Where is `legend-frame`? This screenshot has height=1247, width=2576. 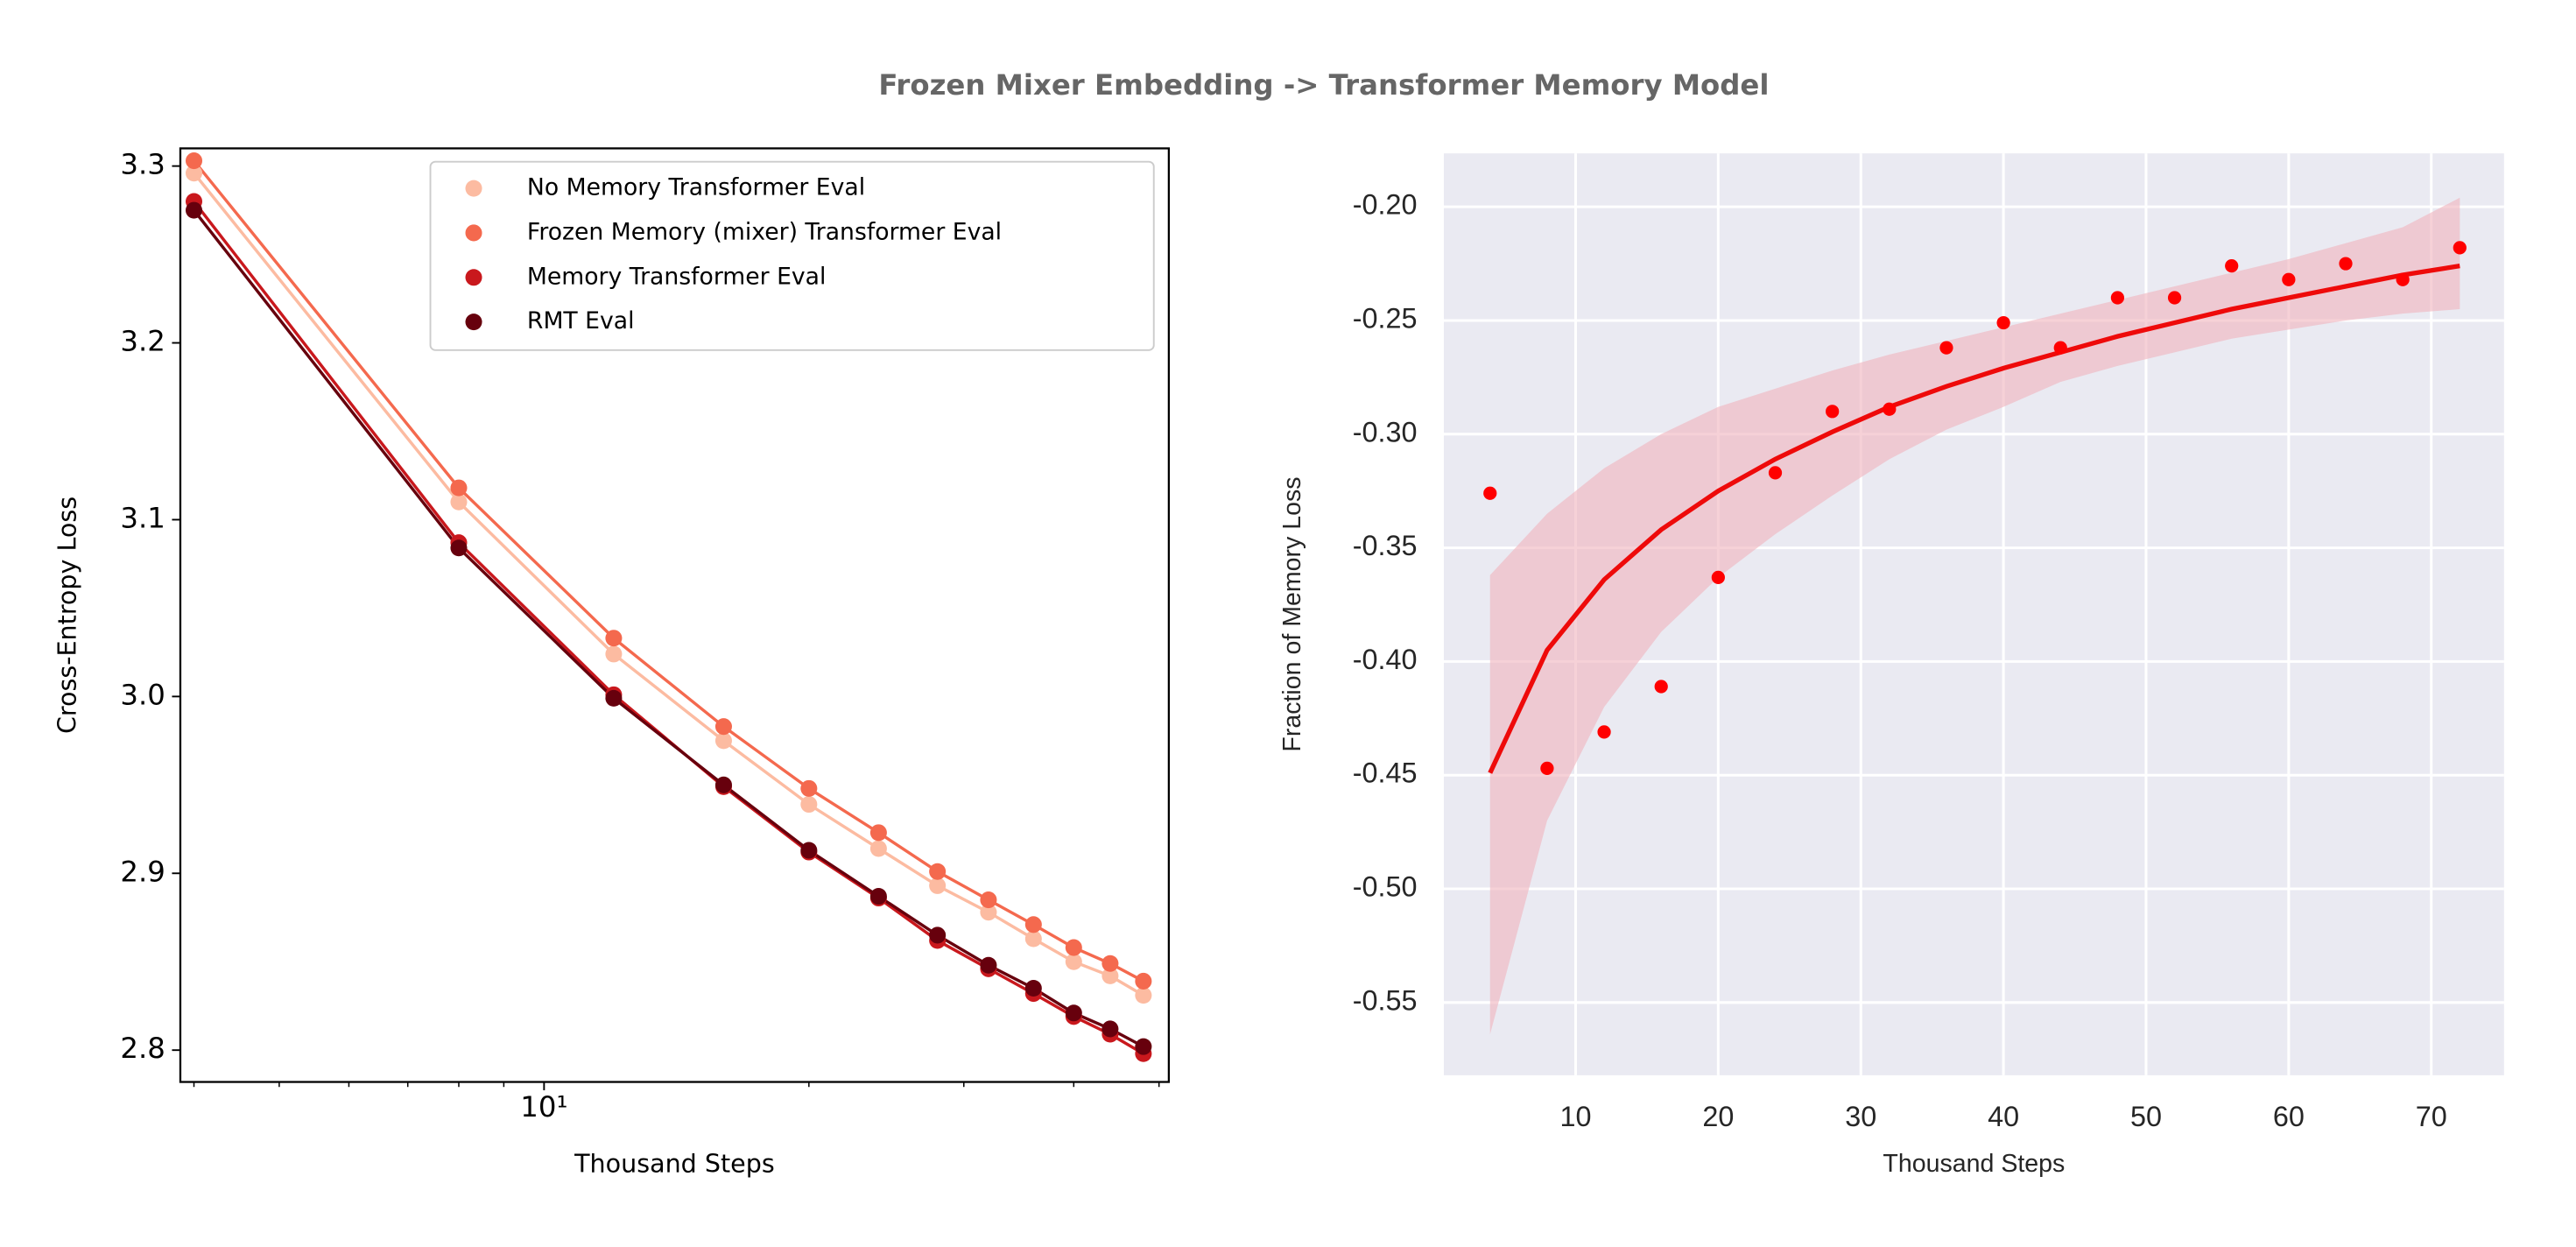 legend-frame is located at coordinates (792, 255).